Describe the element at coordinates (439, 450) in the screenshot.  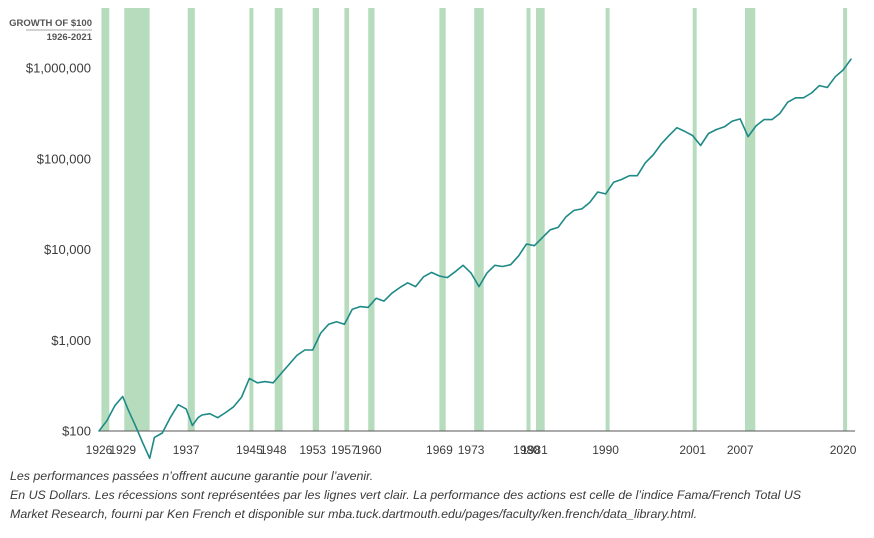
I see `x-tick-label: 1969` at that location.